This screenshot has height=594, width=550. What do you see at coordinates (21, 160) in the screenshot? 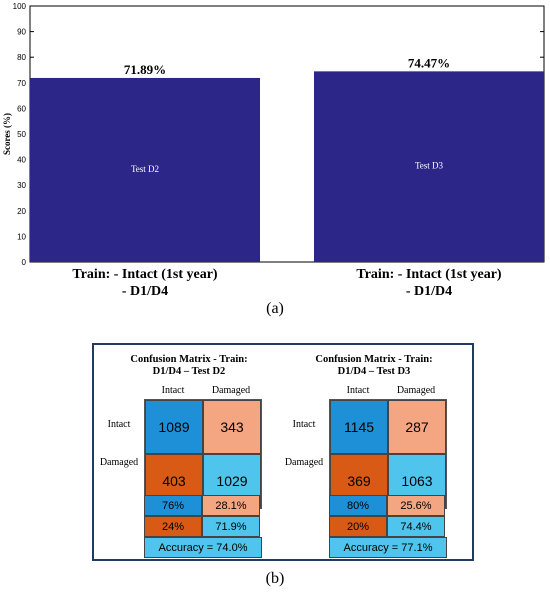
I see `y-tick-label: 40` at bounding box center [21, 160].